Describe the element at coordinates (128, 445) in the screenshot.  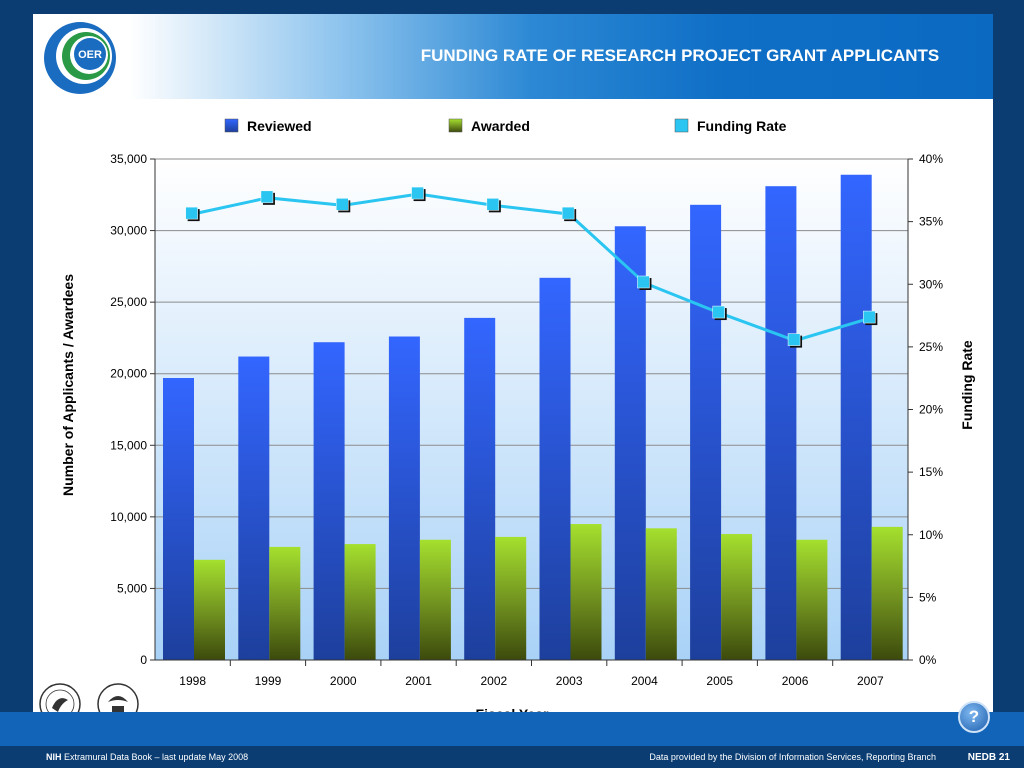
I see `y-tick-label: 15,000` at that location.